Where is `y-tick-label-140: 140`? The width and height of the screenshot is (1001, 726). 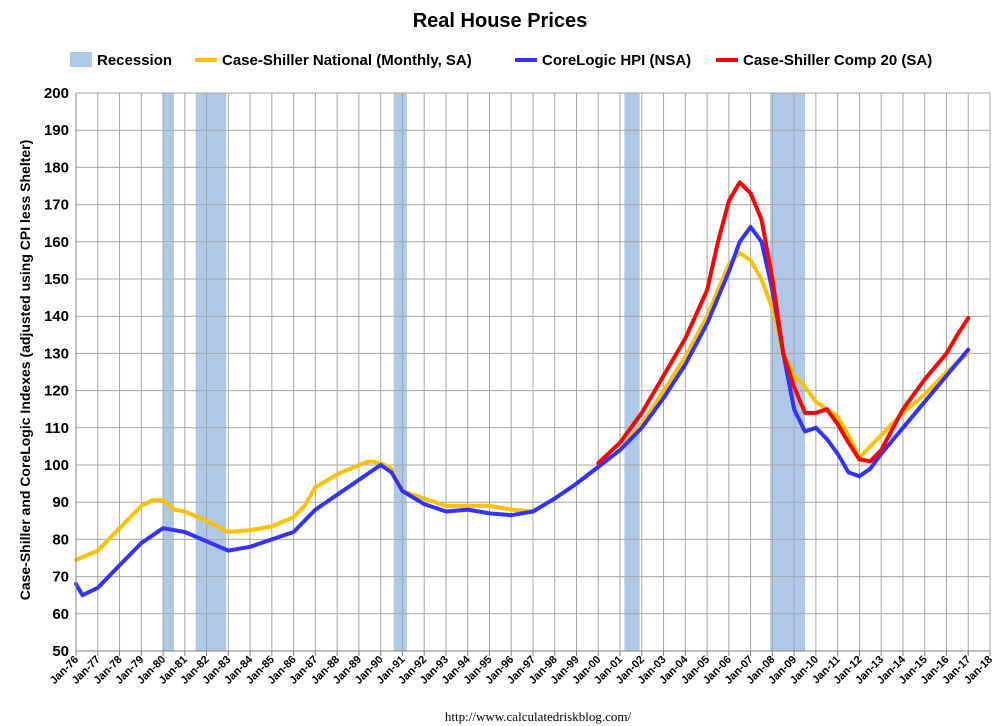 y-tick-label-140: 140 is located at coordinates (56, 316).